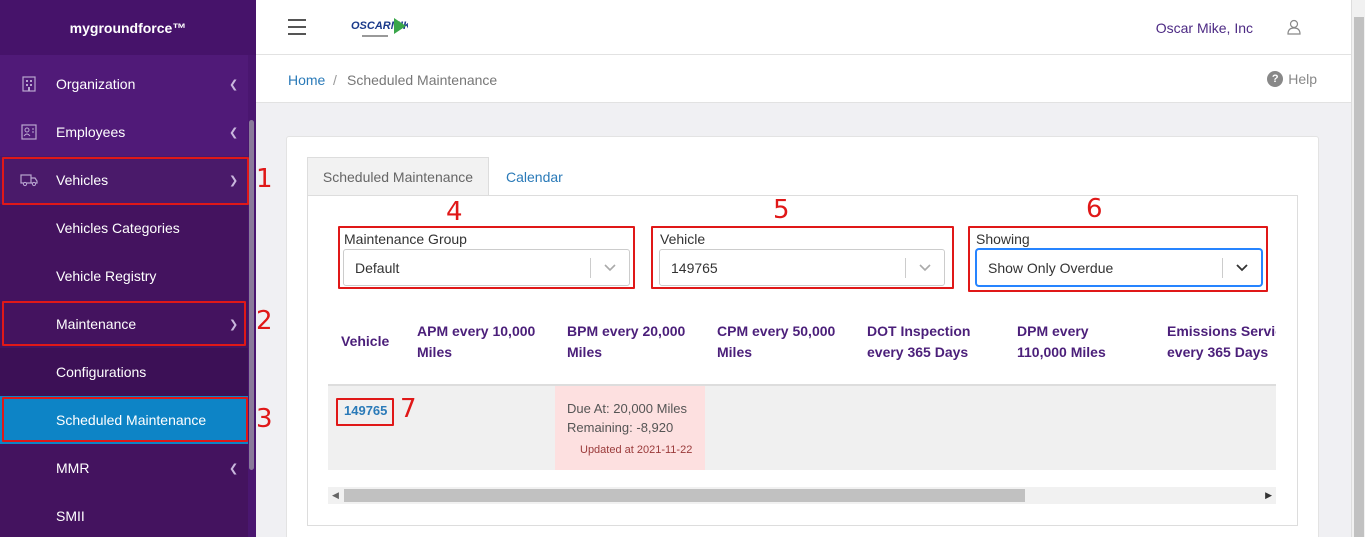 This screenshot has width=1365, height=537. I want to click on annotation-number: 4, so click(454, 212).